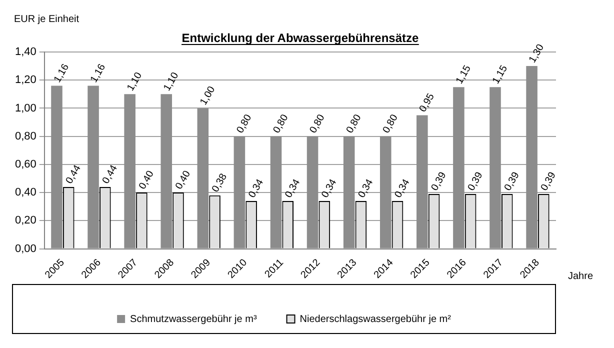 The height and width of the screenshot is (348, 614). Describe the element at coordinates (581, 276) in the screenshot. I see `x-axis-title: Jahre` at that location.